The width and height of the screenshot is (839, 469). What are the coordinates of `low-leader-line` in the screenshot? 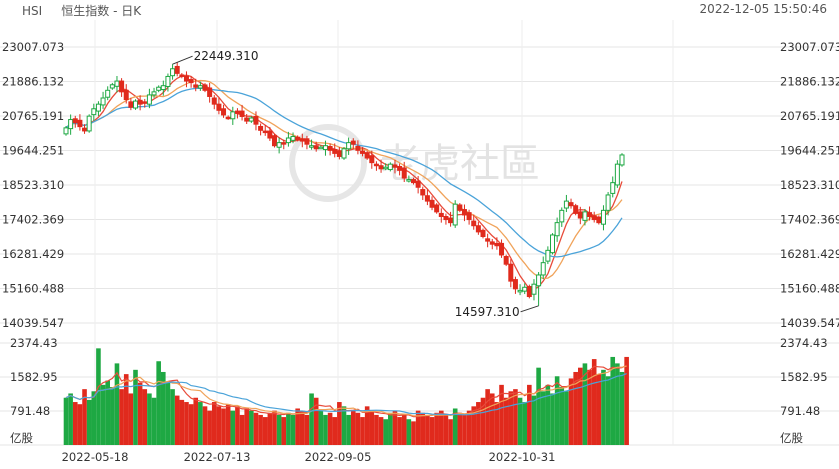 It's located at (529, 309).